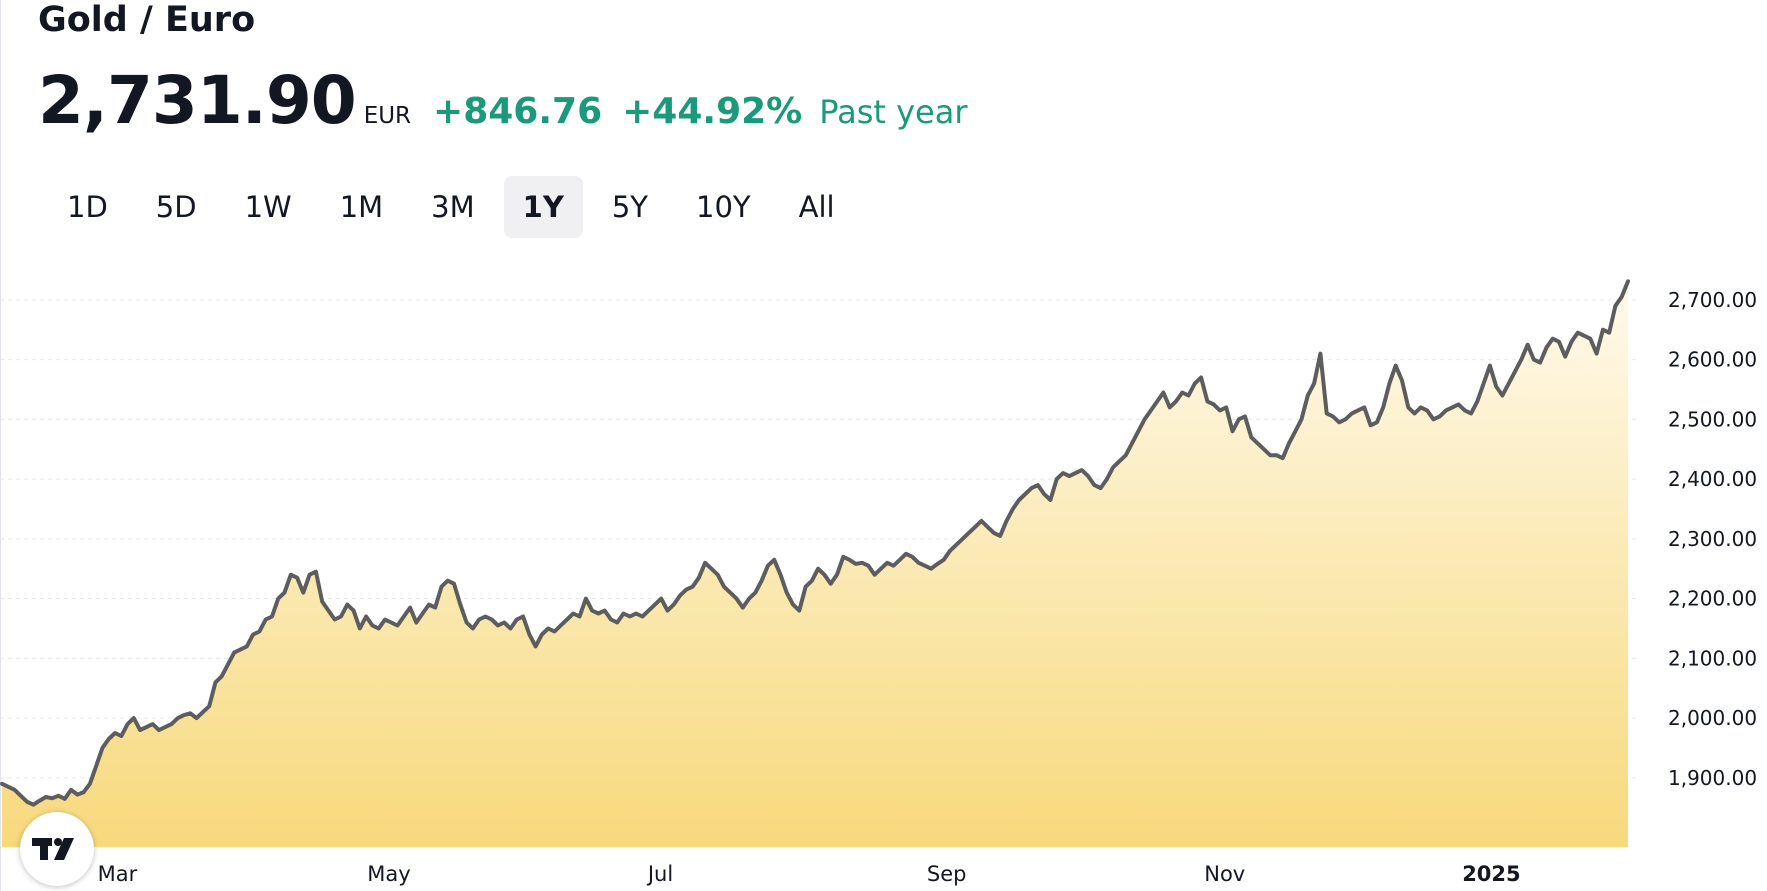  Describe the element at coordinates (1491, 874) in the screenshot. I see `x-tick-label: 2025` at that location.